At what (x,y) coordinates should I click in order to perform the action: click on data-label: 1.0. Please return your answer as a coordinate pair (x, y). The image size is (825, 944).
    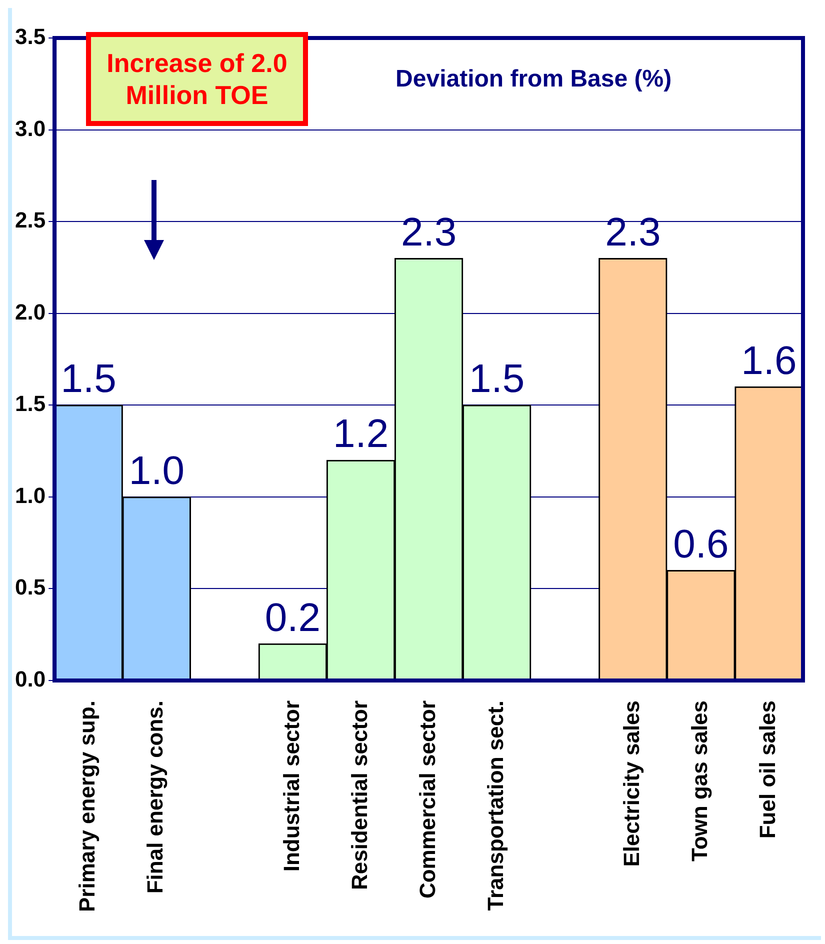
    Looking at the image, I should click on (156, 470).